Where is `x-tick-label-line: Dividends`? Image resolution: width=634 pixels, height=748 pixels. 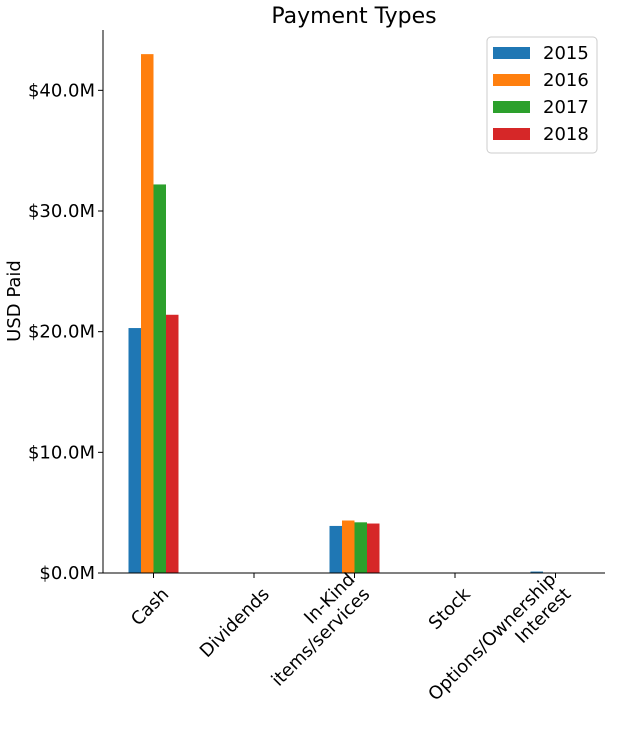
x-tick-label-line: Dividends is located at coordinates (235, 623).